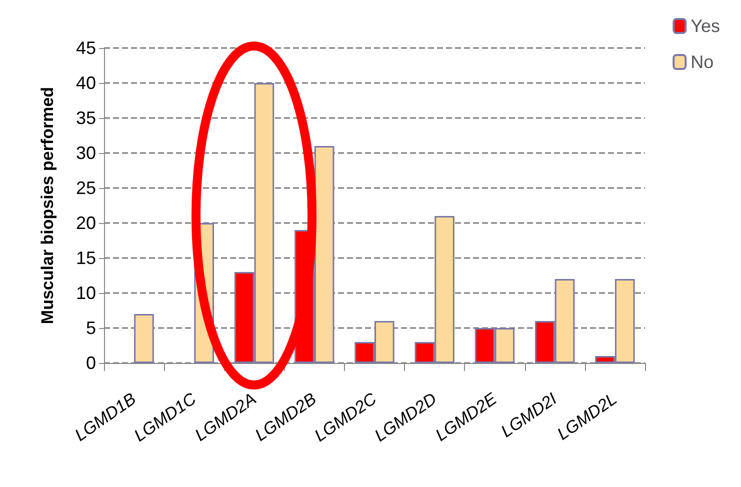  Describe the element at coordinates (144, 338) in the screenshot. I see `bar` at that location.